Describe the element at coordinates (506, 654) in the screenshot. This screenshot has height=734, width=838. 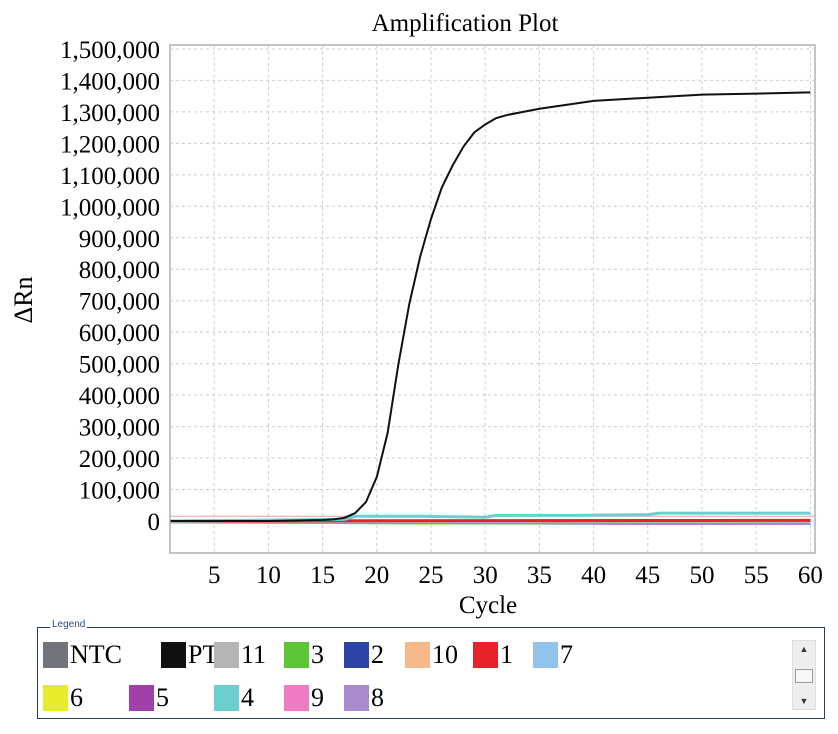
I see `legend-label: 1` at that location.